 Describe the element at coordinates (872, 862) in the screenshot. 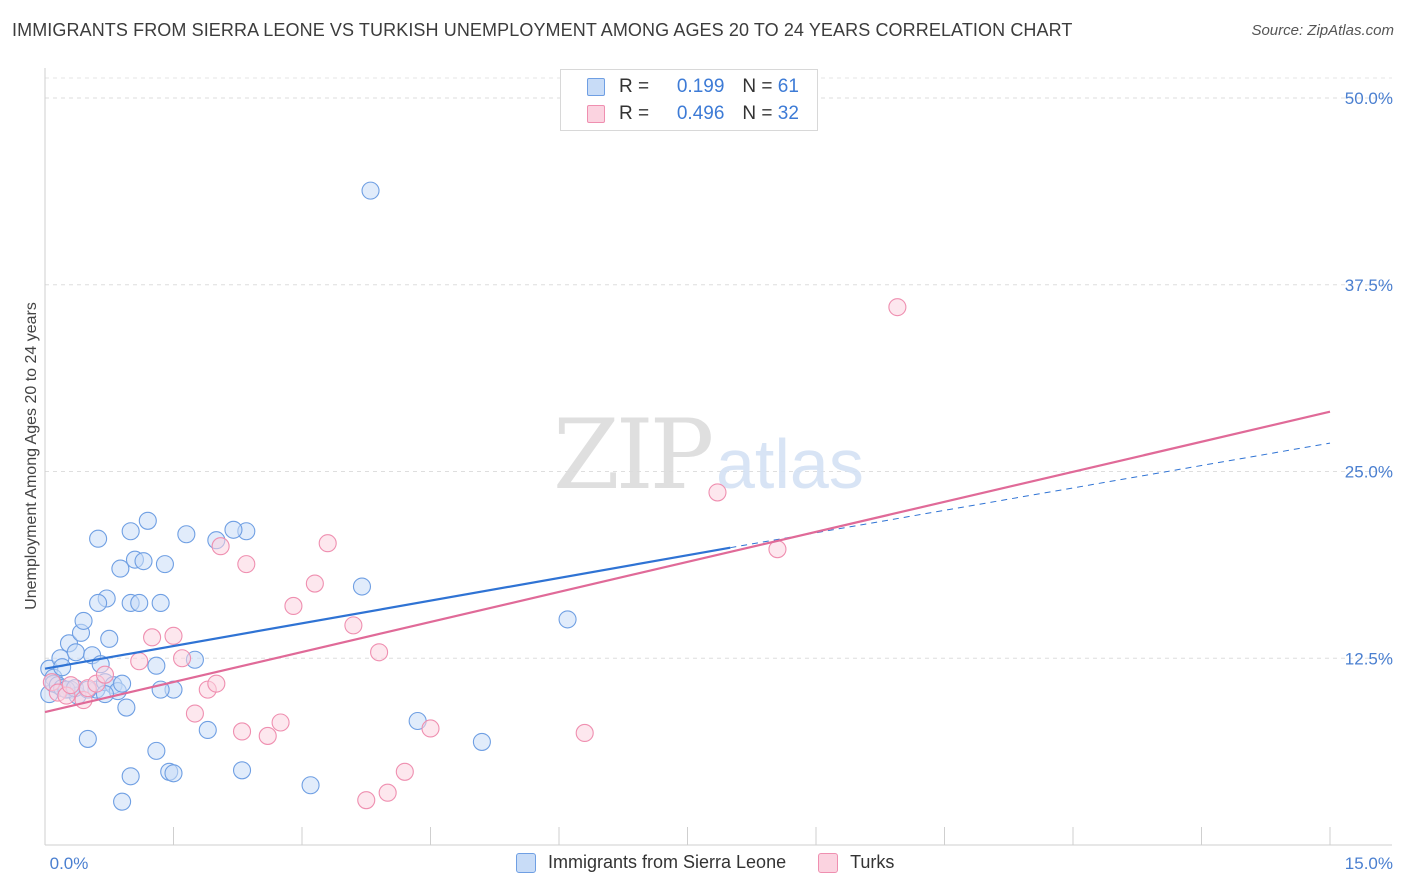

I see `series-label-turks: Turks` at that location.